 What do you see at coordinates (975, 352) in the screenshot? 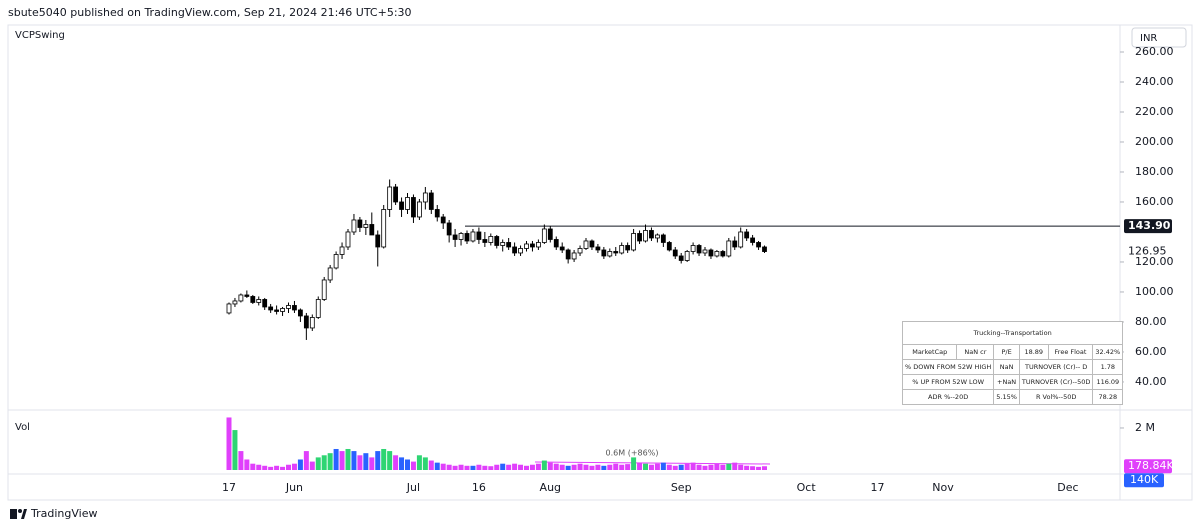
I see `cell: NaN cr` at bounding box center [975, 352].